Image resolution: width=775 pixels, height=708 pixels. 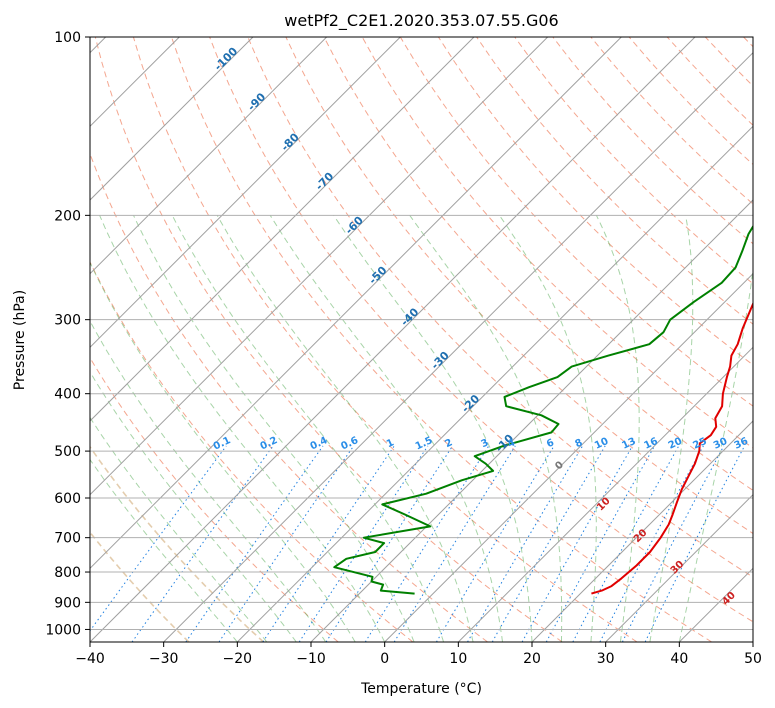 What do you see at coordinates (20, 340) in the screenshot?
I see `y-axis-label: Pressure (hPa)` at bounding box center [20, 340].